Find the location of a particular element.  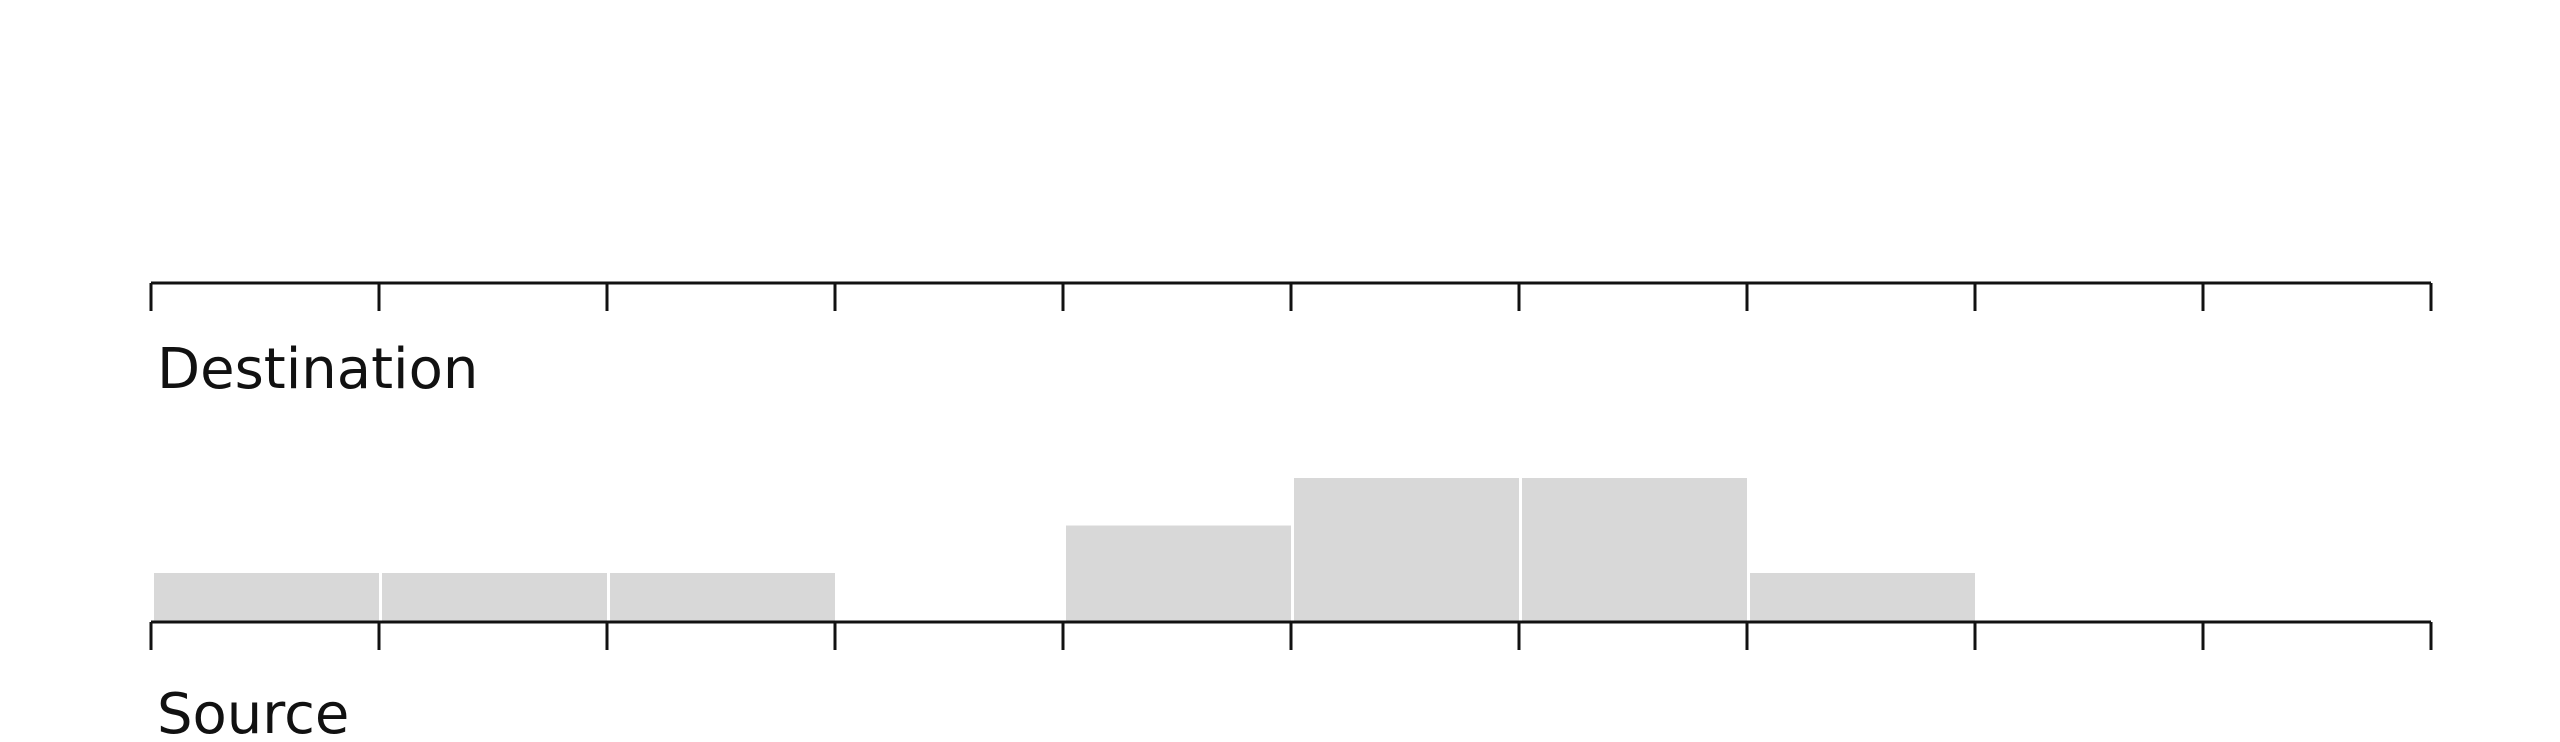

destination-ticks is located at coordinates (1291, 297).